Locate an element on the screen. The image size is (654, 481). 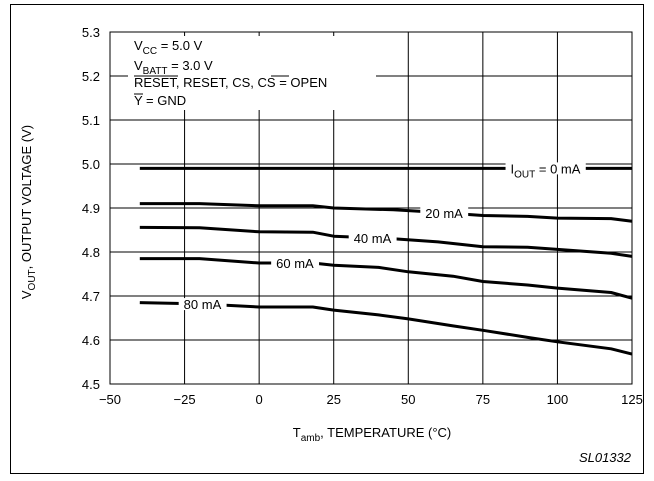
y-tick-label: 5.2 is located at coordinates (91, 76).